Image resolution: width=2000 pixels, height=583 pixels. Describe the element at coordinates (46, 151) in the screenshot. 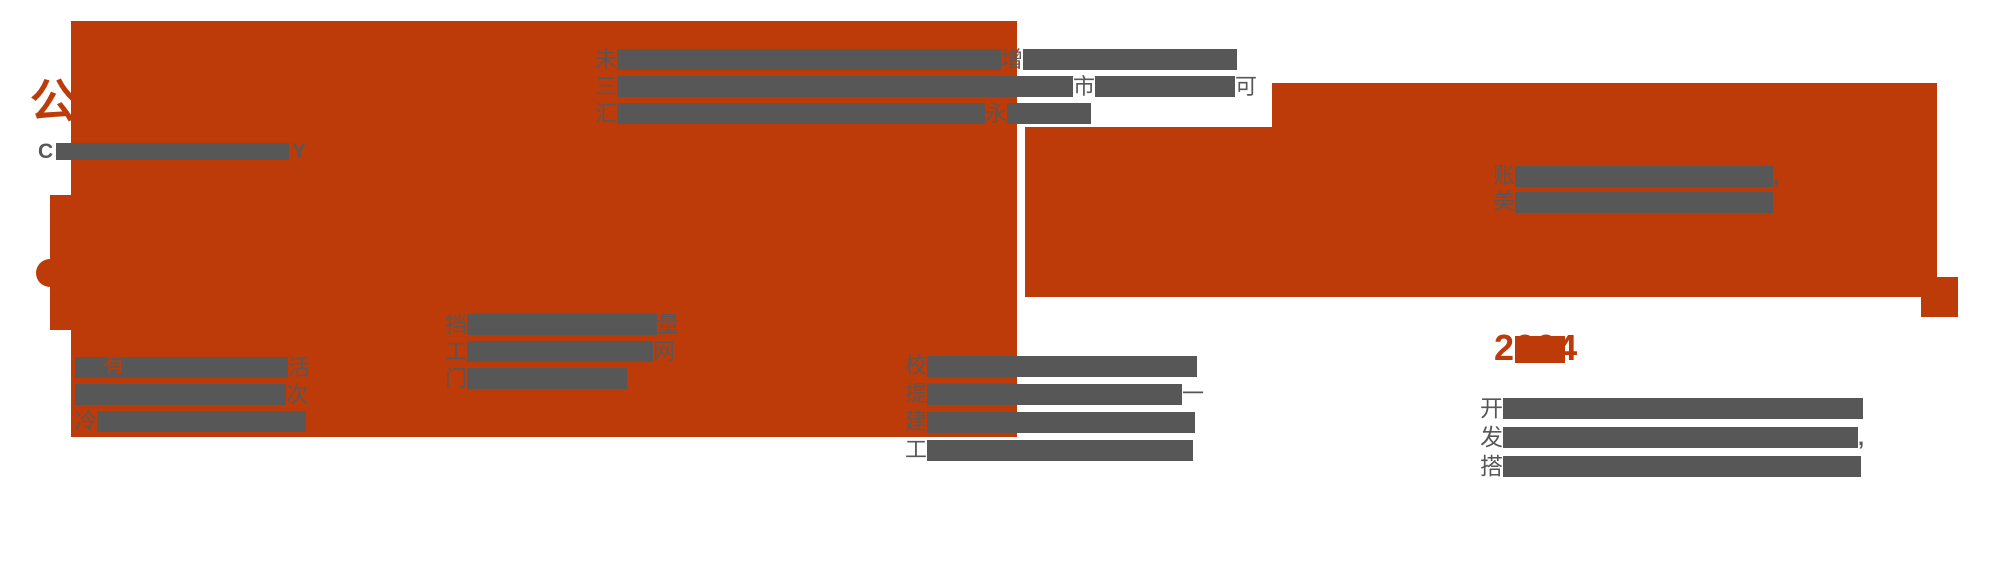

I see `subtitle-first-letter: C` at that location.